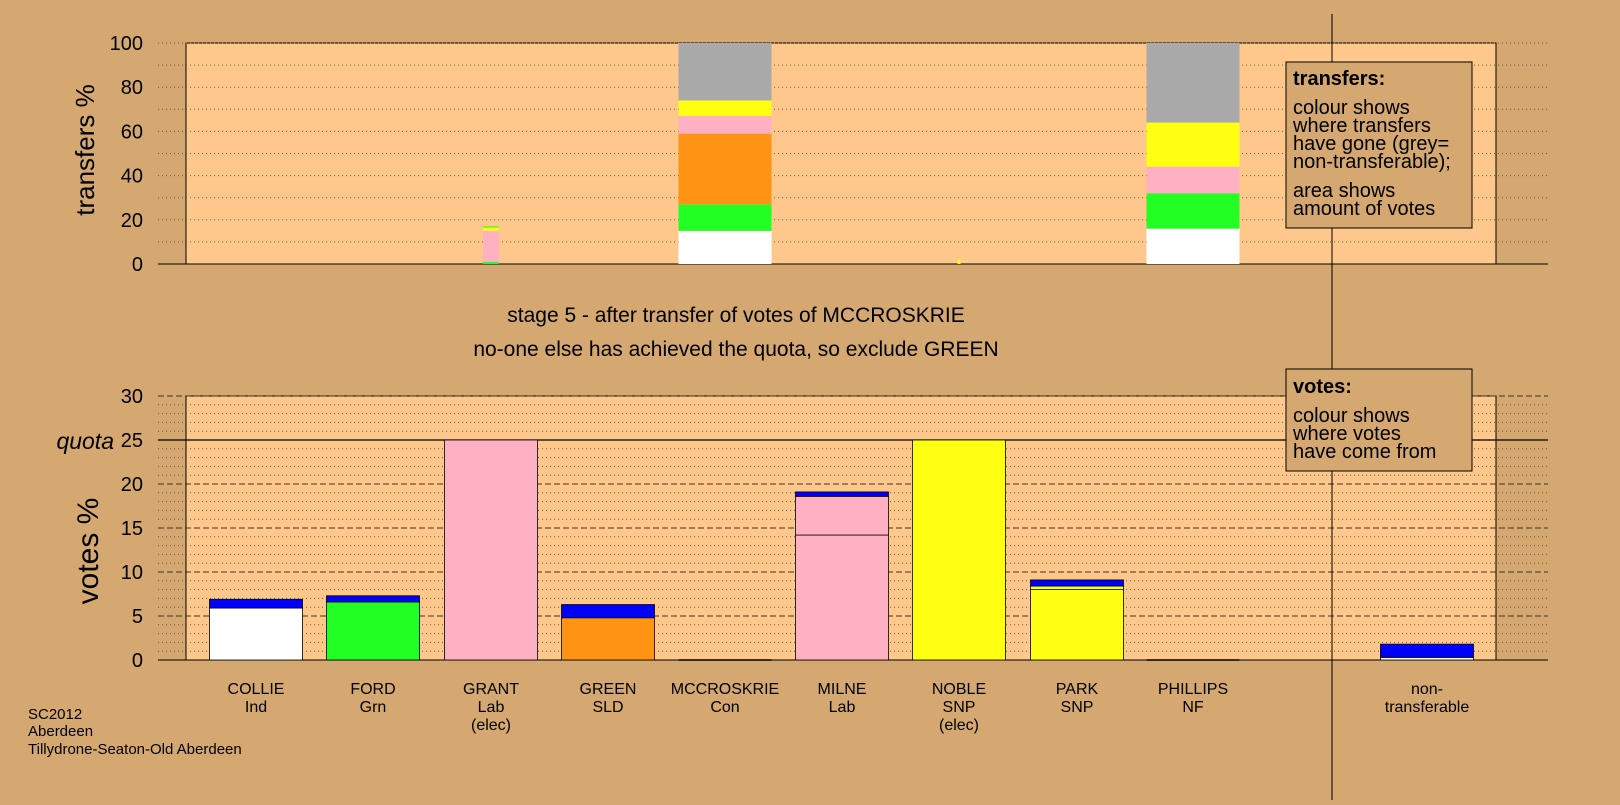 This screenshot has height=805, width=1620. Describe the element at coordinates (959, 725) in the screenshot. I see `candidate-label-noble-status: (elec)` at that location.